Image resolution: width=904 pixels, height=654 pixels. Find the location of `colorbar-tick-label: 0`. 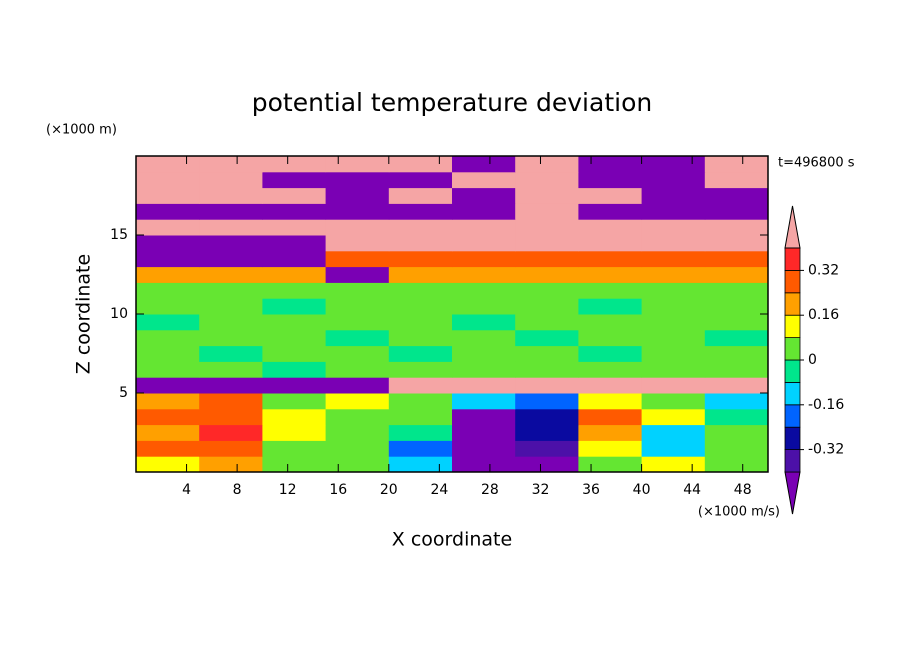

colorbar-tick-label: 0 is located at coordinates (812, 360).